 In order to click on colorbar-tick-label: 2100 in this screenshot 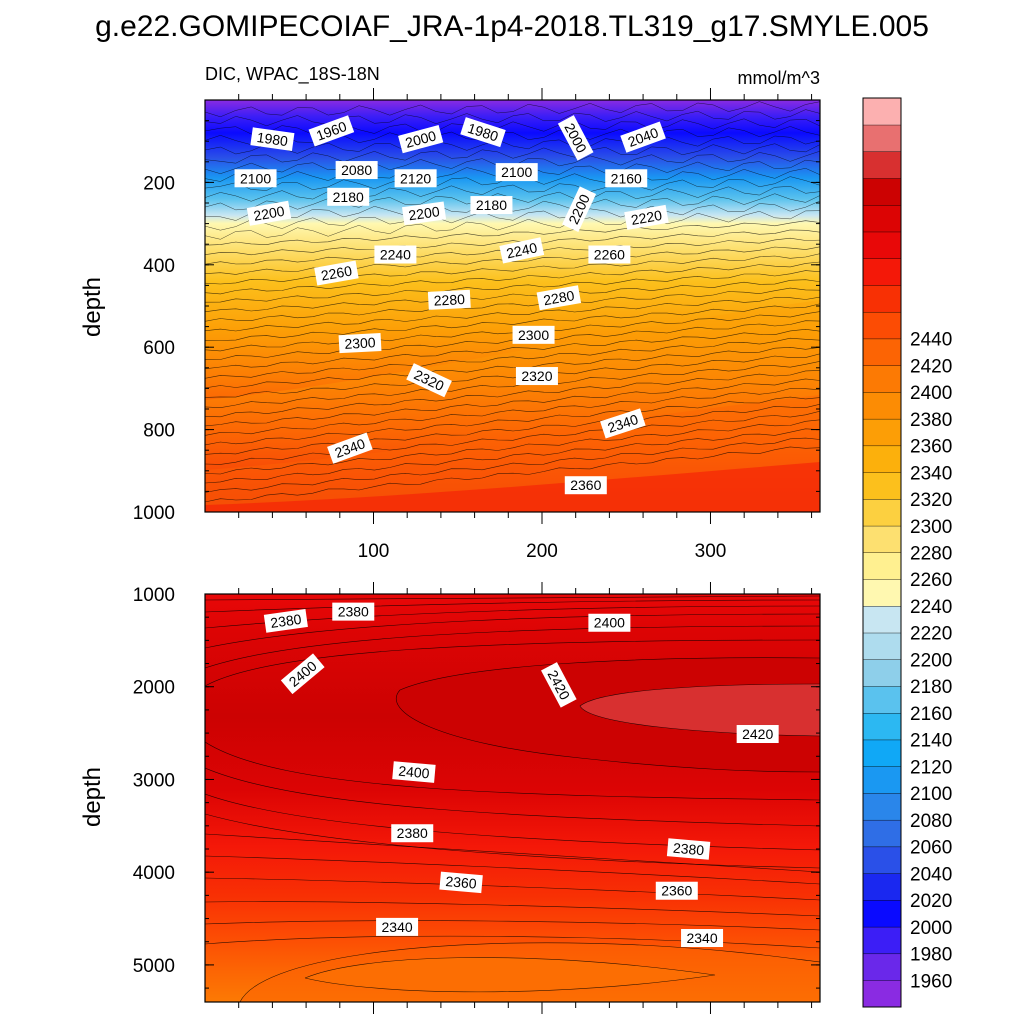, I will do `click(931, 794)`.